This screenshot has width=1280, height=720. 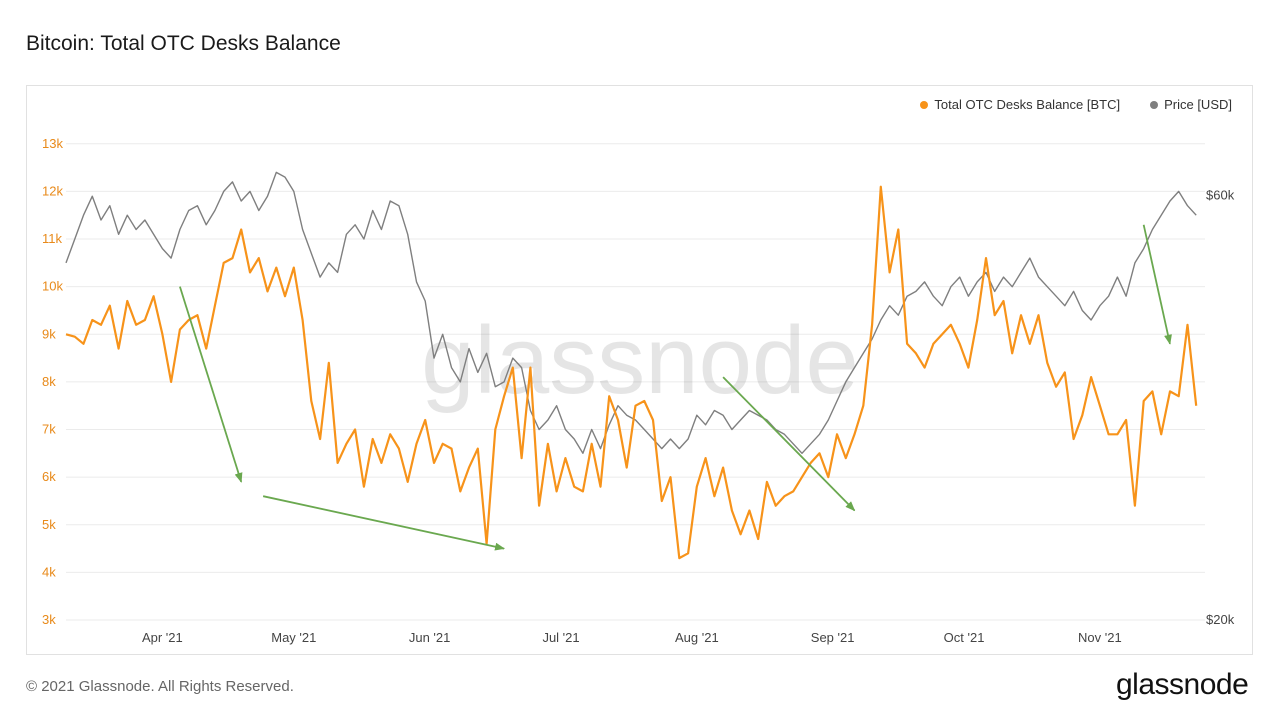 What do you see at coordinates (1100, 637) in the screenshot?
I see `x-tick-label: Nov '21` at bounding box center [1100, 637].